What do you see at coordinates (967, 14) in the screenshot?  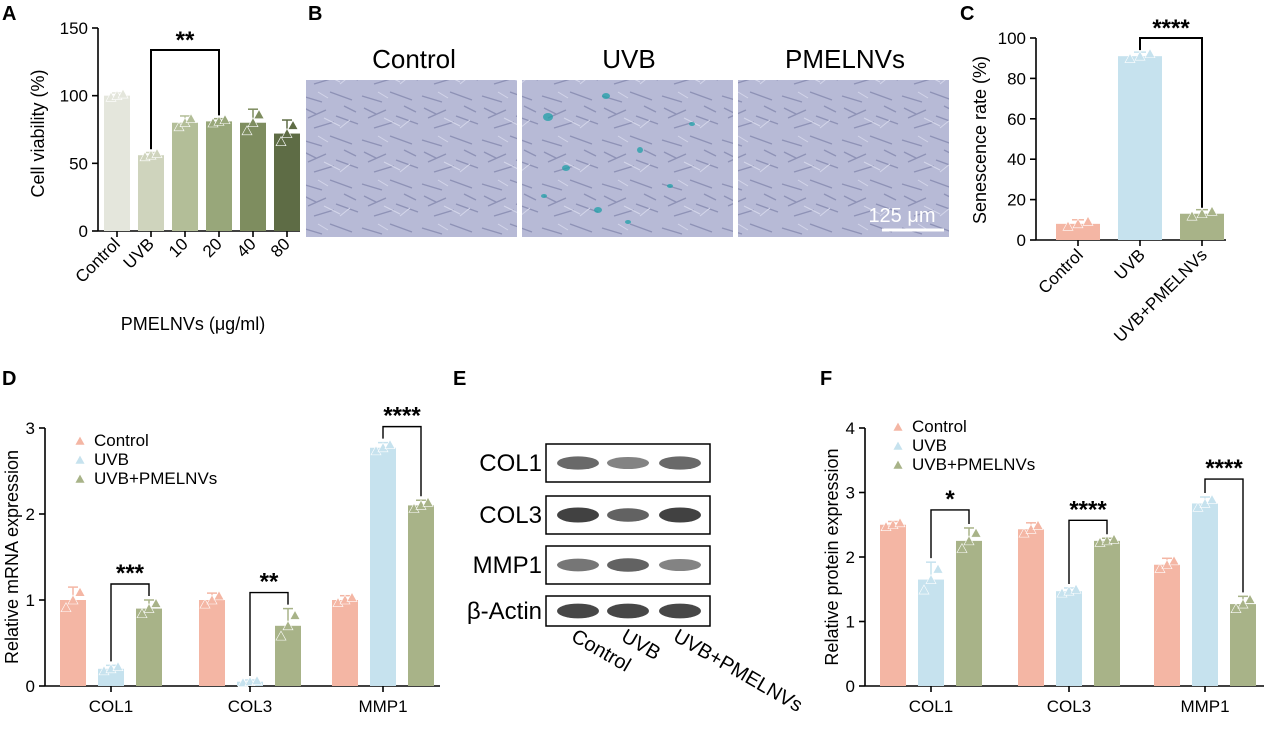 I see `panel-letter-c: C` at bounding box center [967, 14].